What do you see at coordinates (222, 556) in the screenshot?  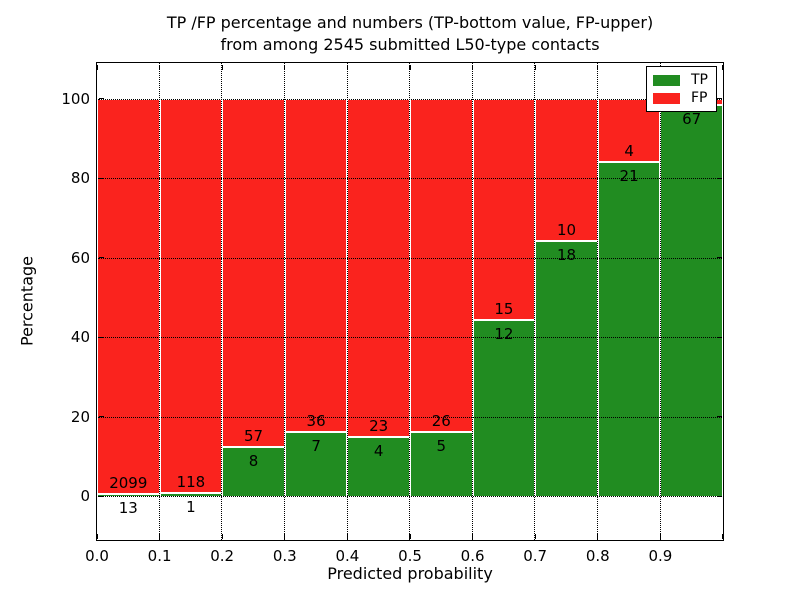 I see `x-tick-label: 0.2` at bounding box center [222, 556].